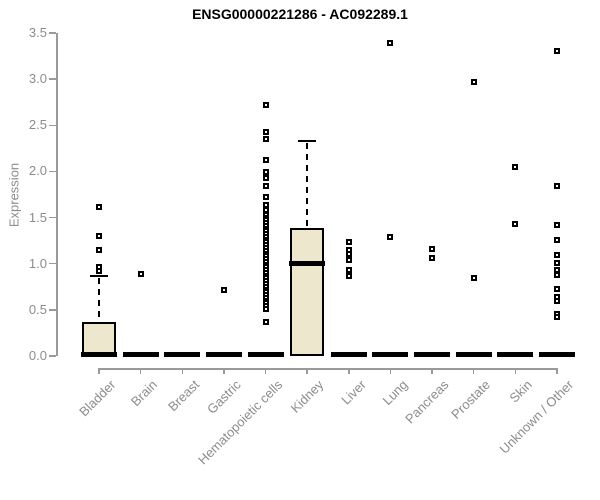  I want to click on x-tick-label-bladder: Bladder, so click(97, 398).